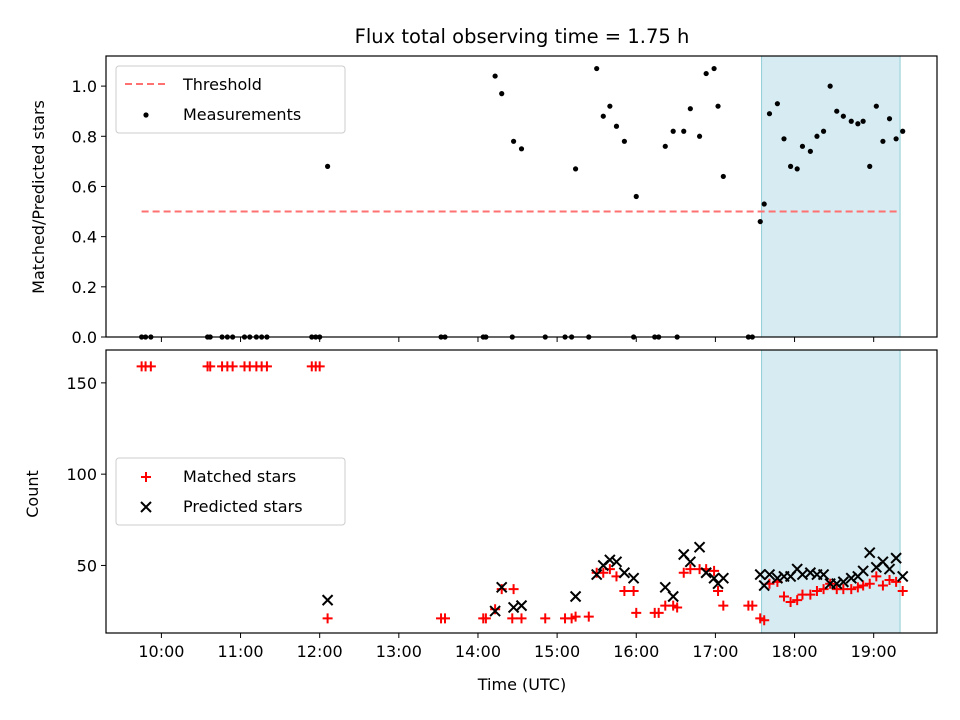  Describe the element at coordinates (230, 491) in the screenshot. I see `bottom-legend-frame` at that location.